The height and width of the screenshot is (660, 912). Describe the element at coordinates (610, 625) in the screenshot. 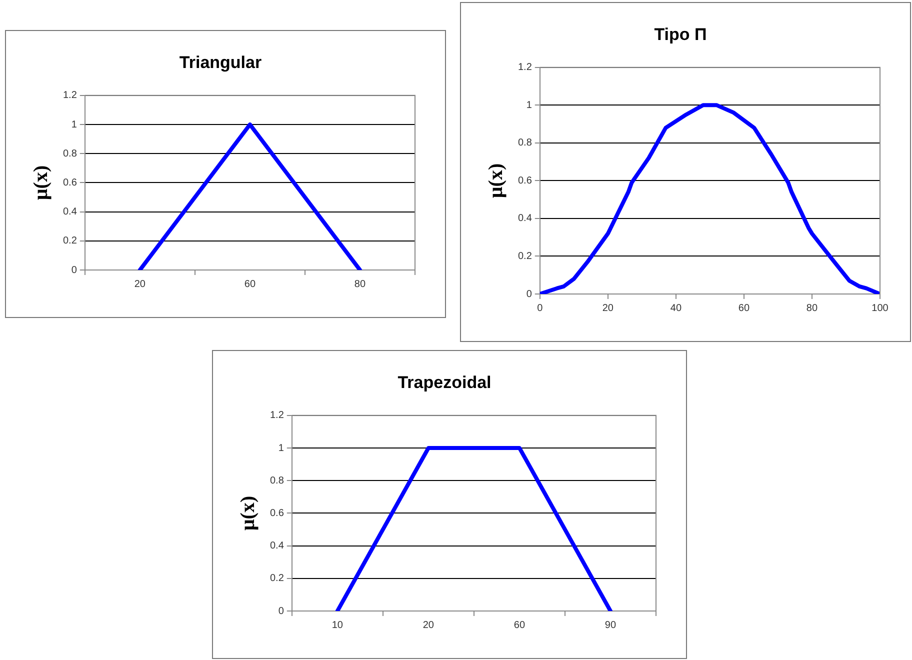

I see `x-tick-label: 90` at that location.